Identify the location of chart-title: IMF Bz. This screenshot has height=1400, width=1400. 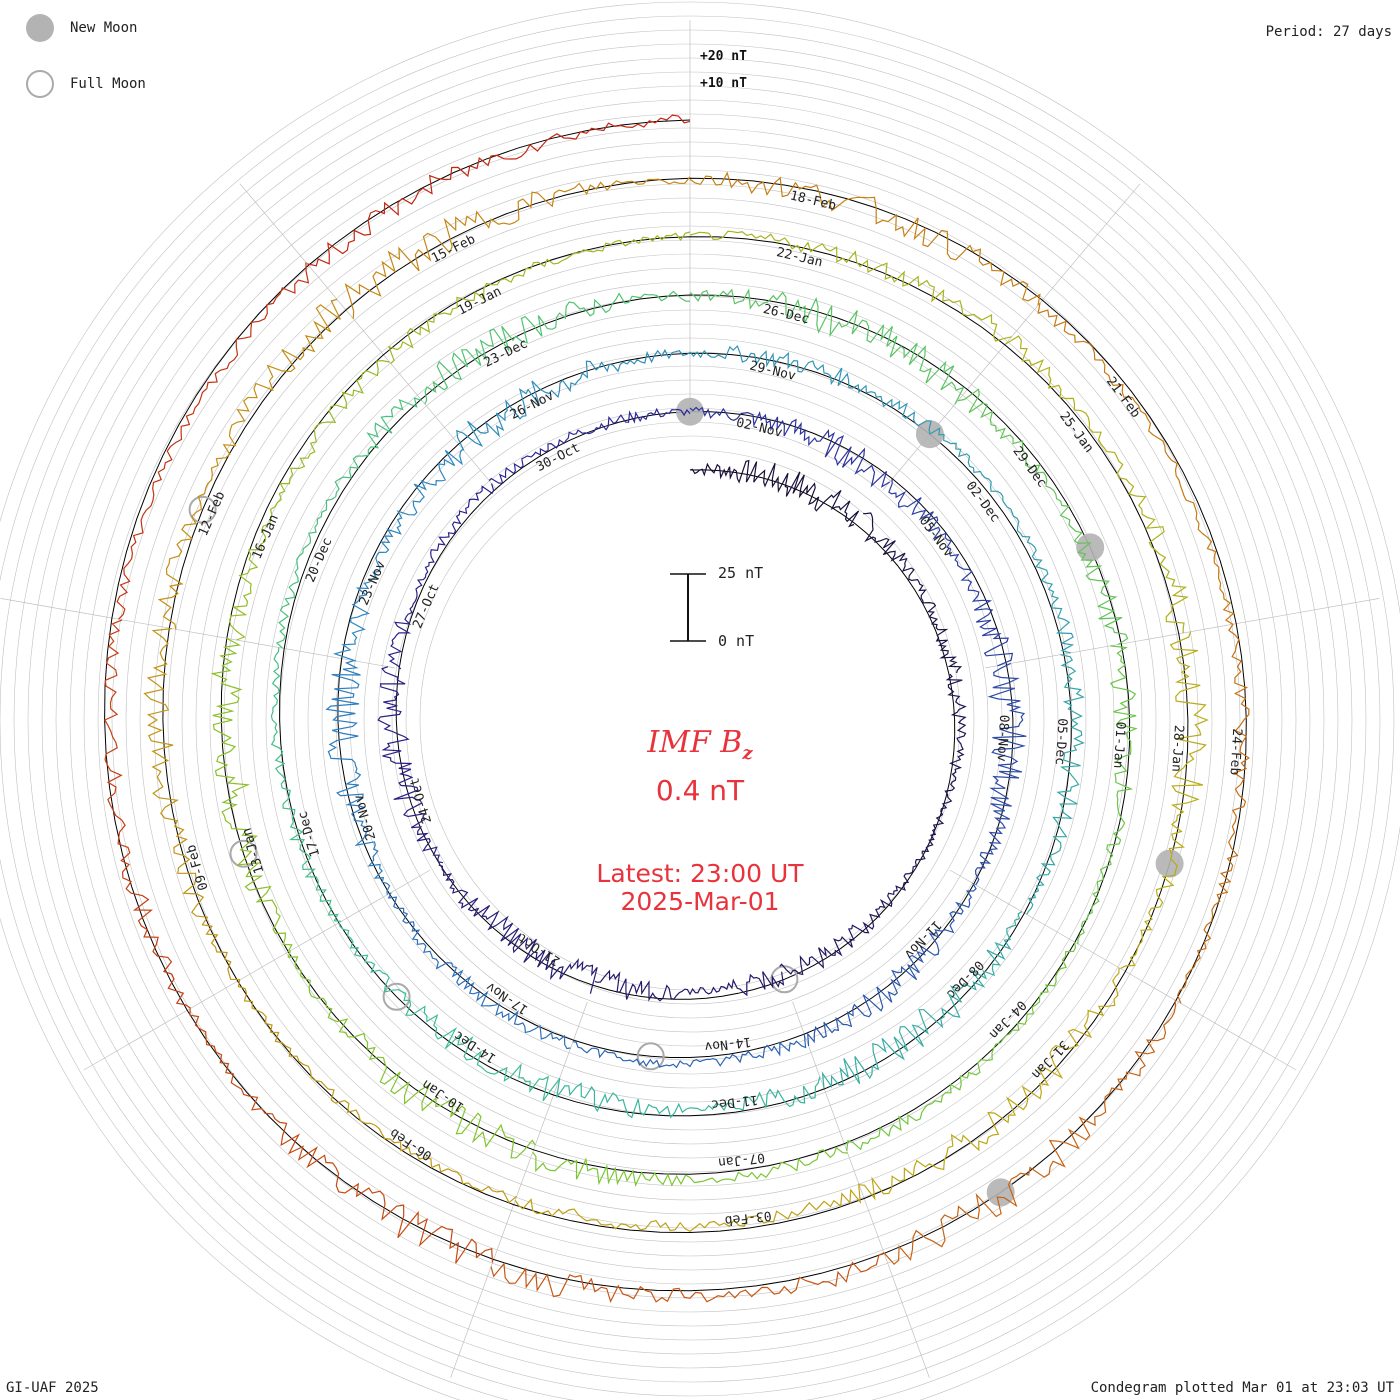
(700, 744).